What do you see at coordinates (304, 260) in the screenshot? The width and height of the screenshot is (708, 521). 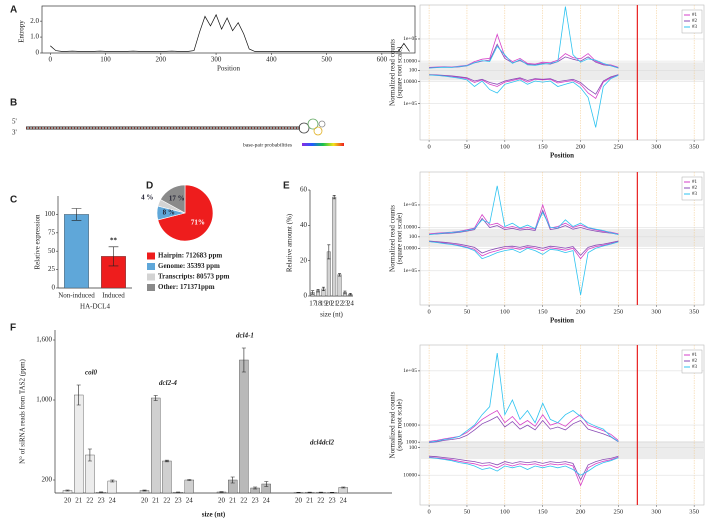 I see `y-tick-label: 20` at bounding box center [304, 260].